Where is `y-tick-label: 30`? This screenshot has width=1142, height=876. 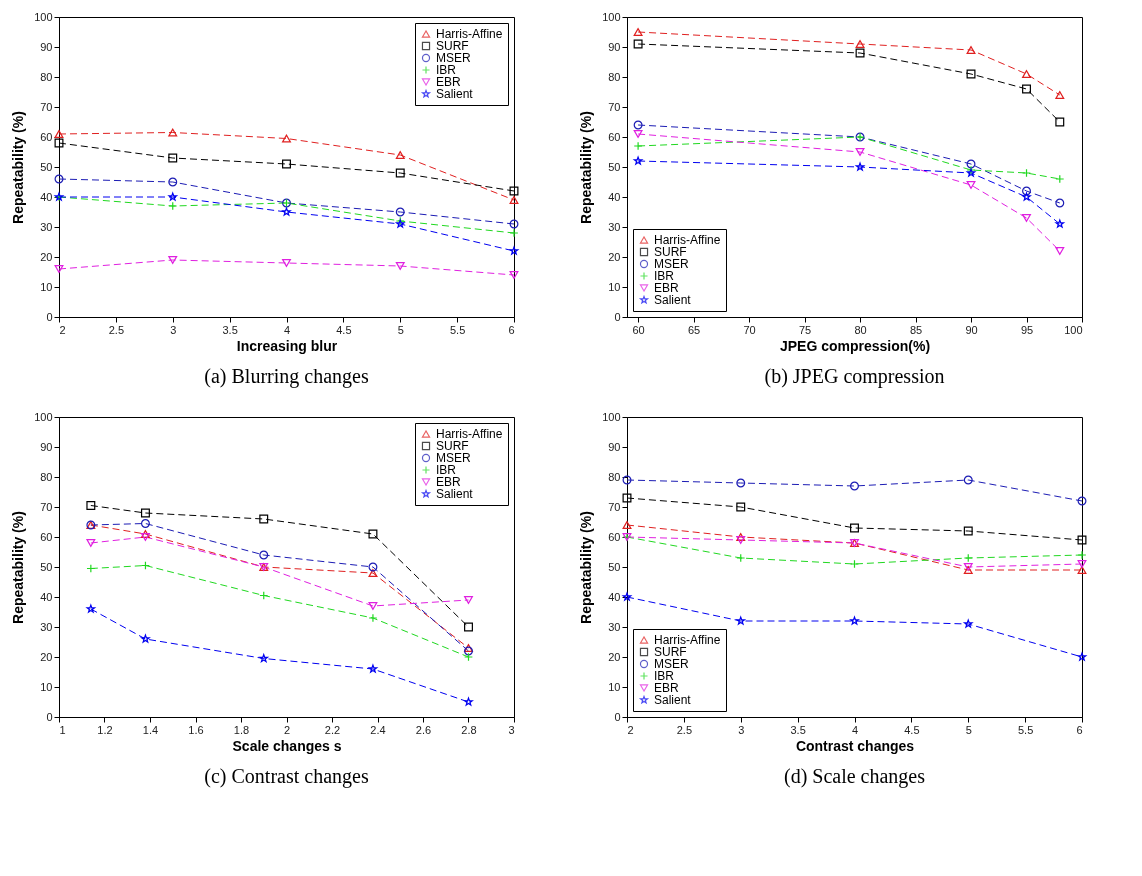 y-tick-label: 30 is located at coordinates (614, 226).